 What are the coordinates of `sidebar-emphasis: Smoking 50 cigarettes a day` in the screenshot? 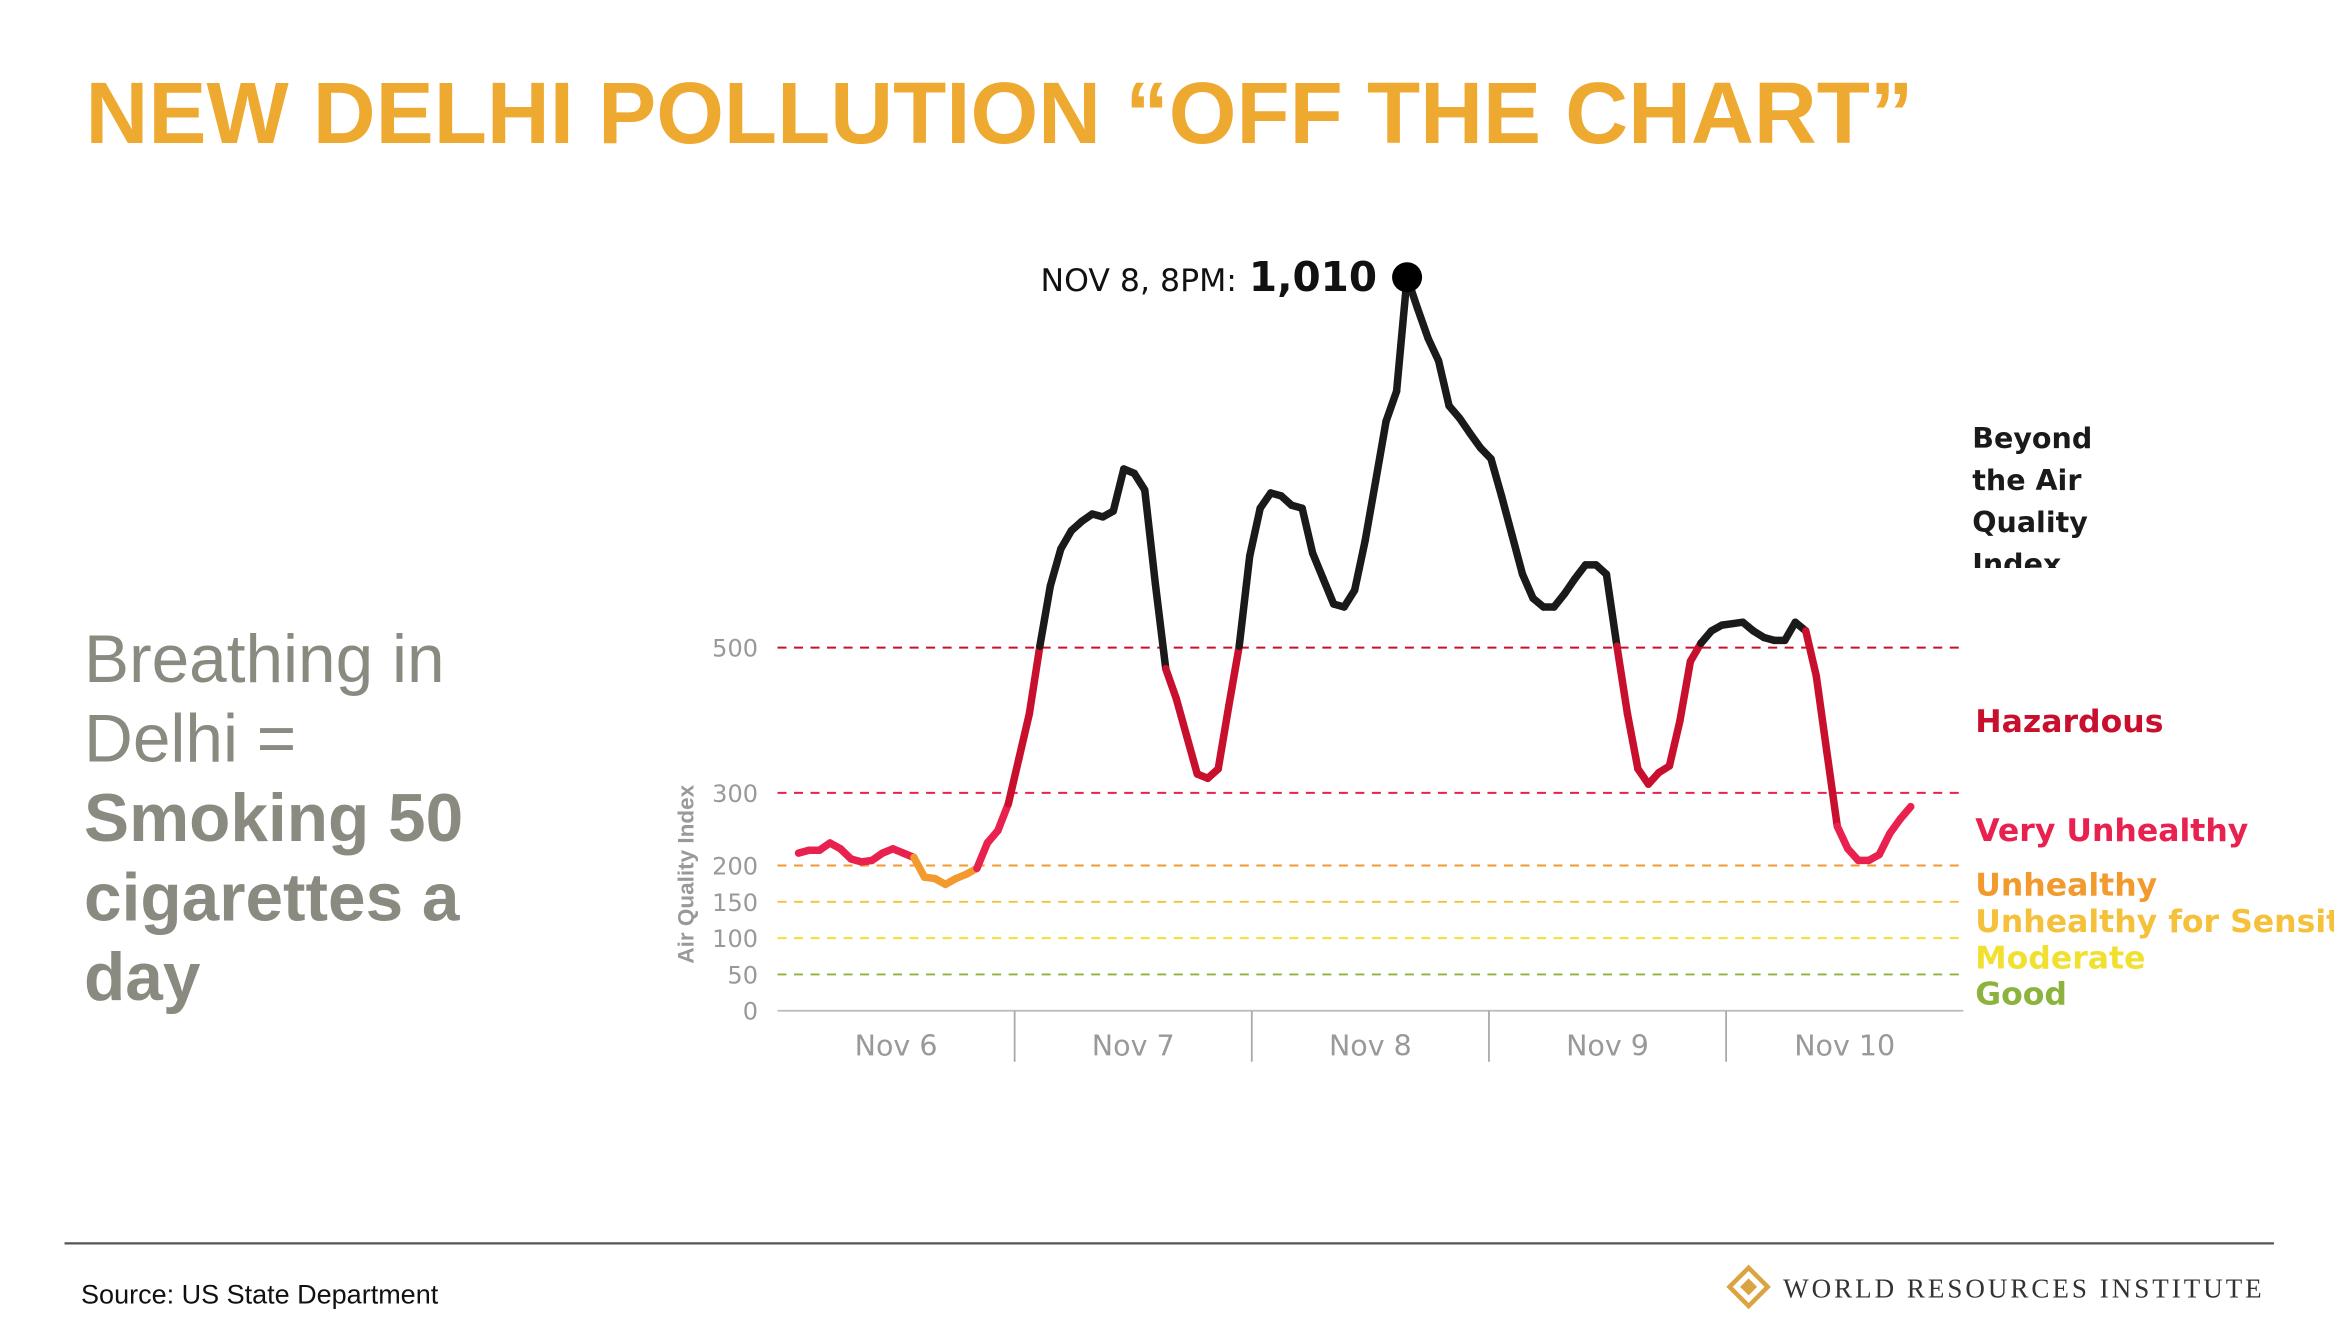 It's located at (274, 897).